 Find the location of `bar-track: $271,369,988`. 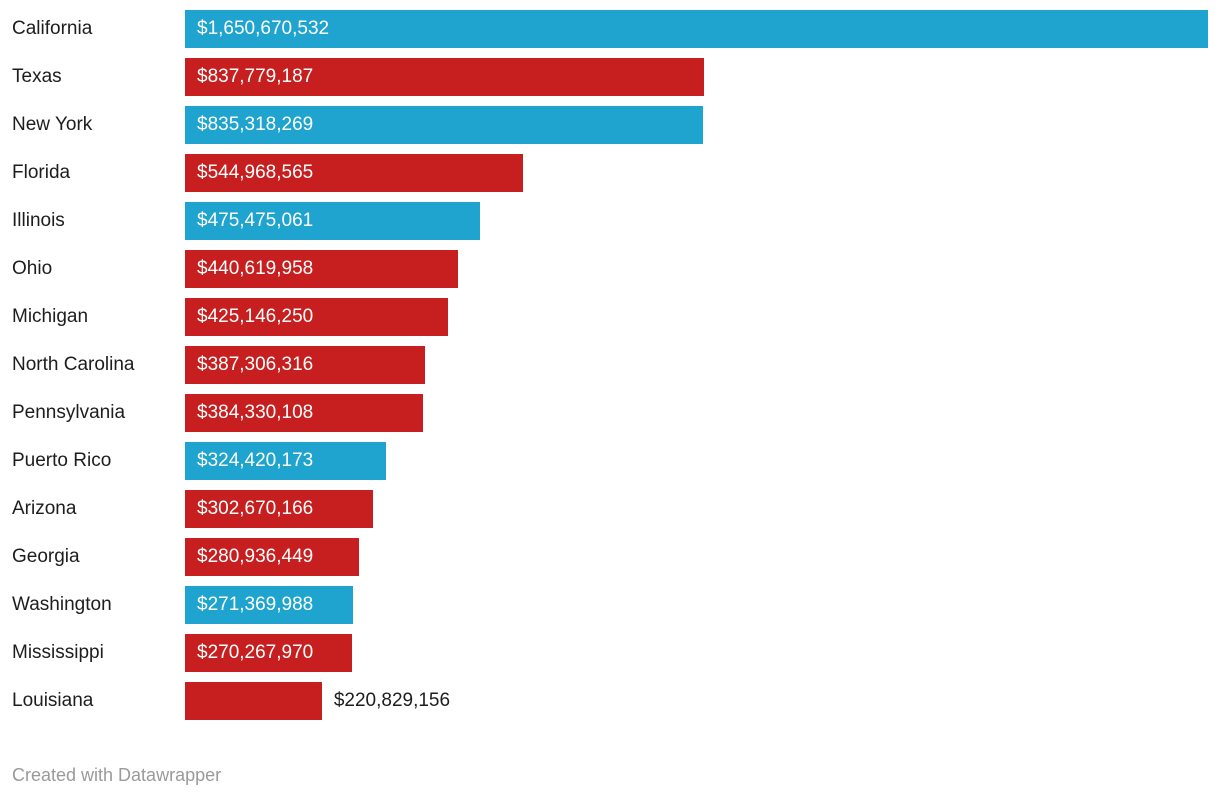

bar-track: $271,369,988 is located at coordinates (696, 605).